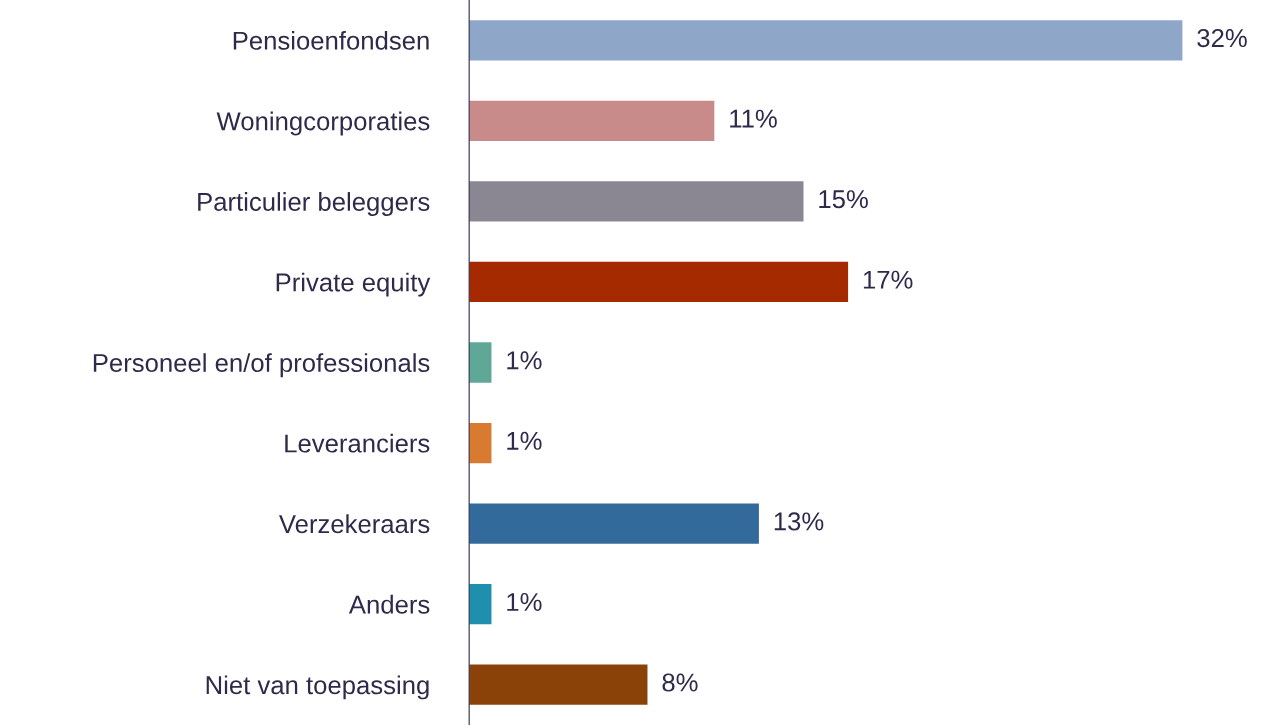  Describe the element at coordinates (888, 279) in the screenshot. I see `data-label: 17%` at that location.